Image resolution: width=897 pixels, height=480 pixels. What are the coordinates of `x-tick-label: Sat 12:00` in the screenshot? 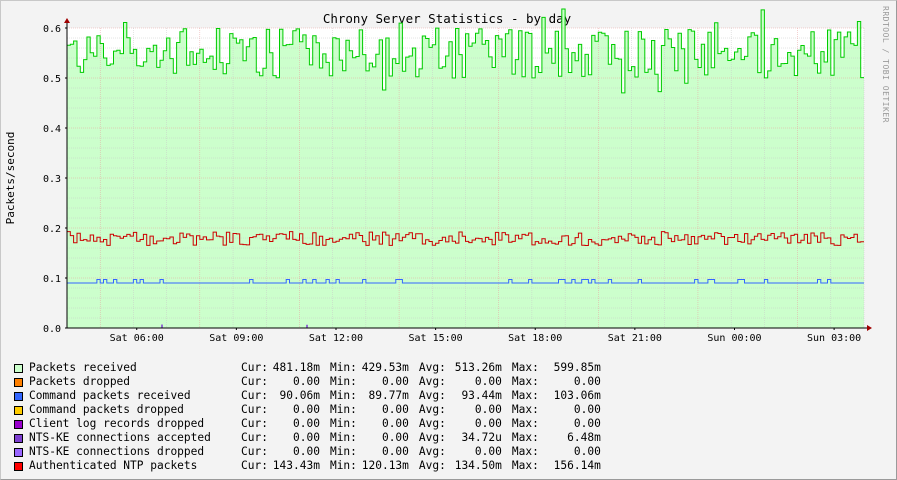 It's located at (336, 338).